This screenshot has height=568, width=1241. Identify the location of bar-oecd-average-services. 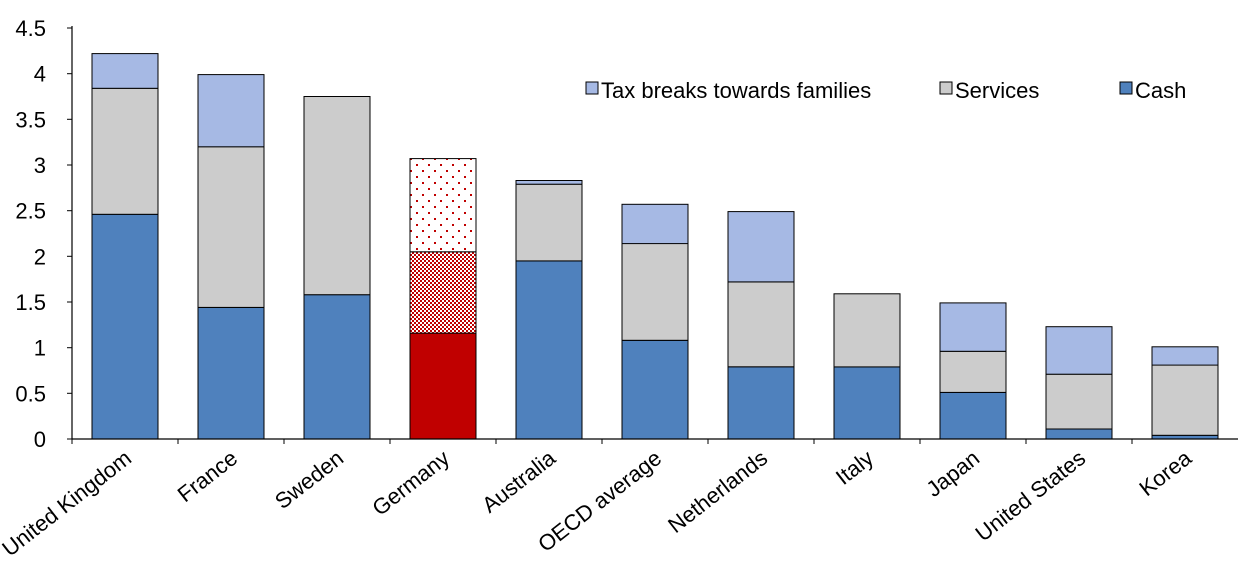
(655, 292).